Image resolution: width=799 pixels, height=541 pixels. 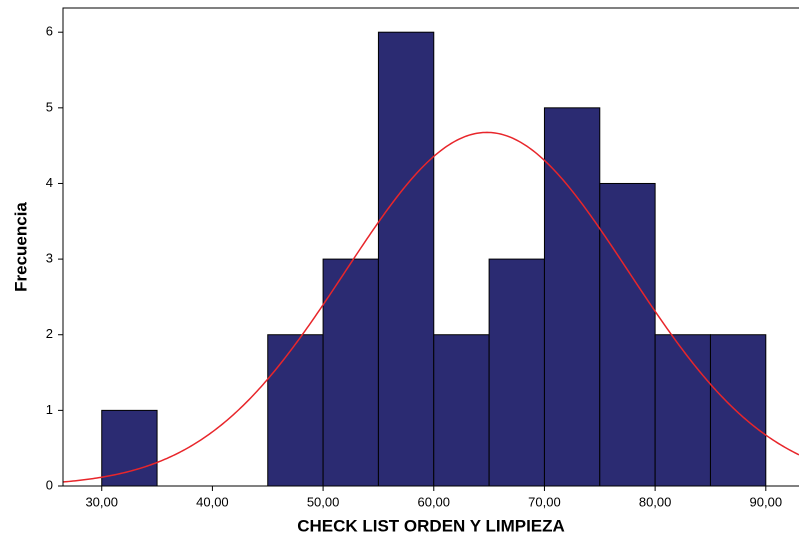 What do you see at coordinates (49, 182) in the screenshot?
I see `y-tick-label: 4` at bounding box center [49, 182].